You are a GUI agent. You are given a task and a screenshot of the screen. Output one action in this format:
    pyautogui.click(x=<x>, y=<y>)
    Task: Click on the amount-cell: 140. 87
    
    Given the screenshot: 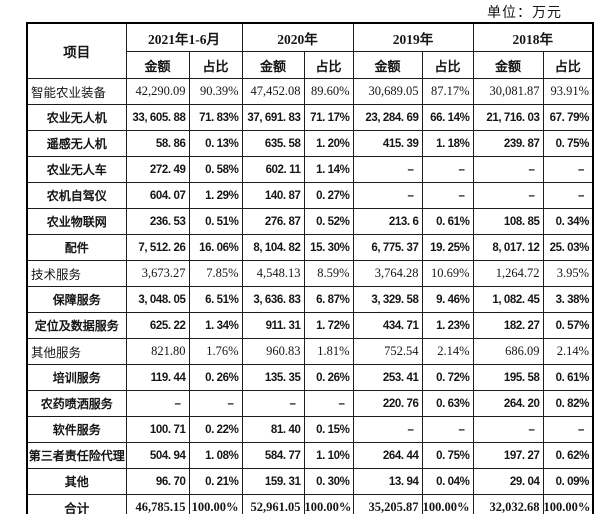 What is the action you would take?
    pyautogui.click(x=273, y=195)
    